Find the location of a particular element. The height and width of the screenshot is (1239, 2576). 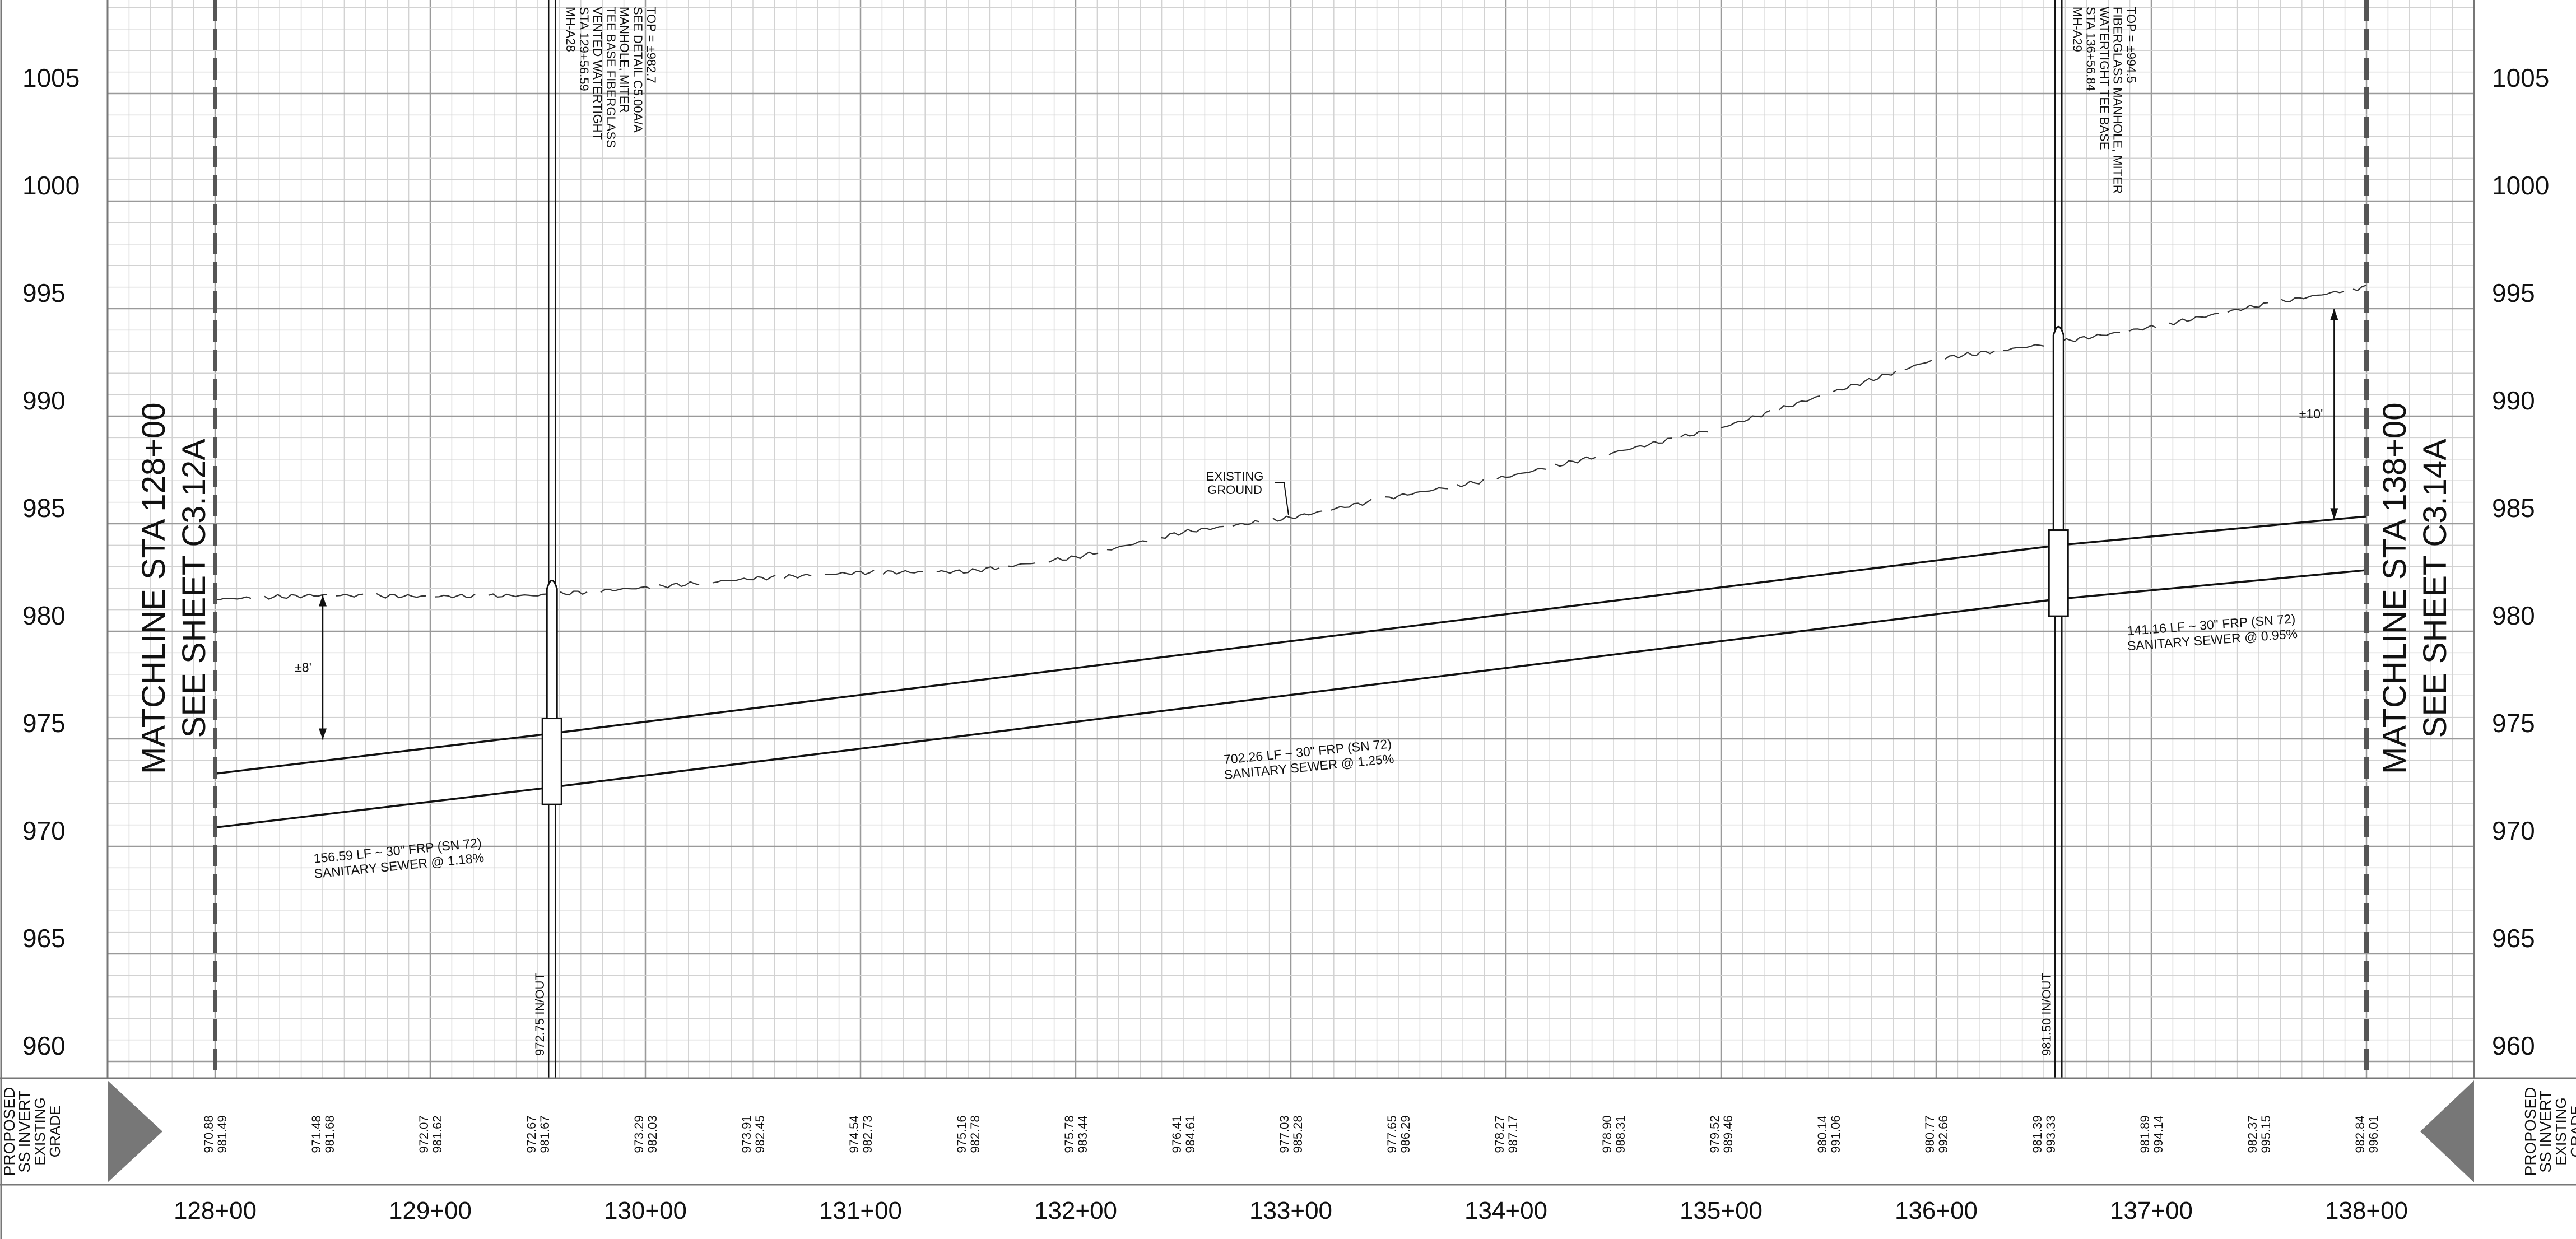

station-label: 138+00 is located at coordinates (2366, 1210).